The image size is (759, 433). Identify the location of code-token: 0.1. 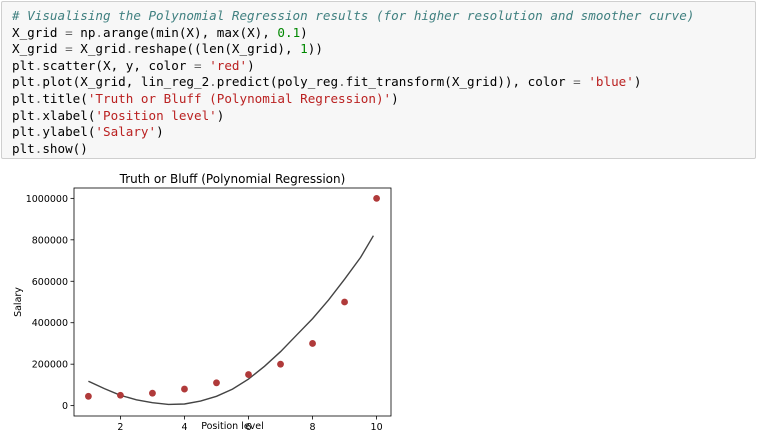
(289, 32).